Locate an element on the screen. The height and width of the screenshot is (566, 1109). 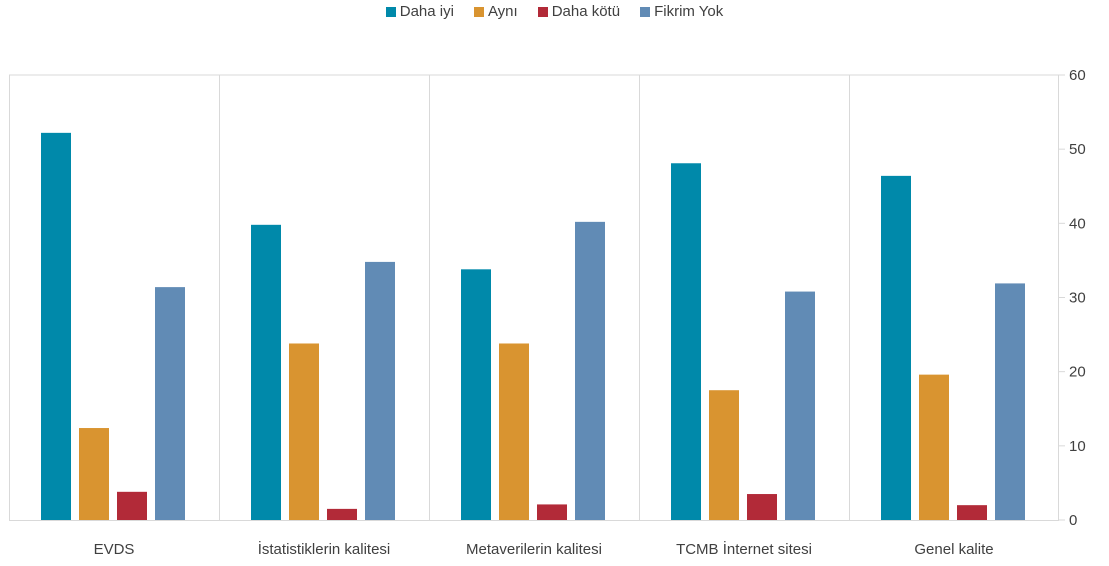
legend-label: Daha iyi is located at coordinates (426, 11).